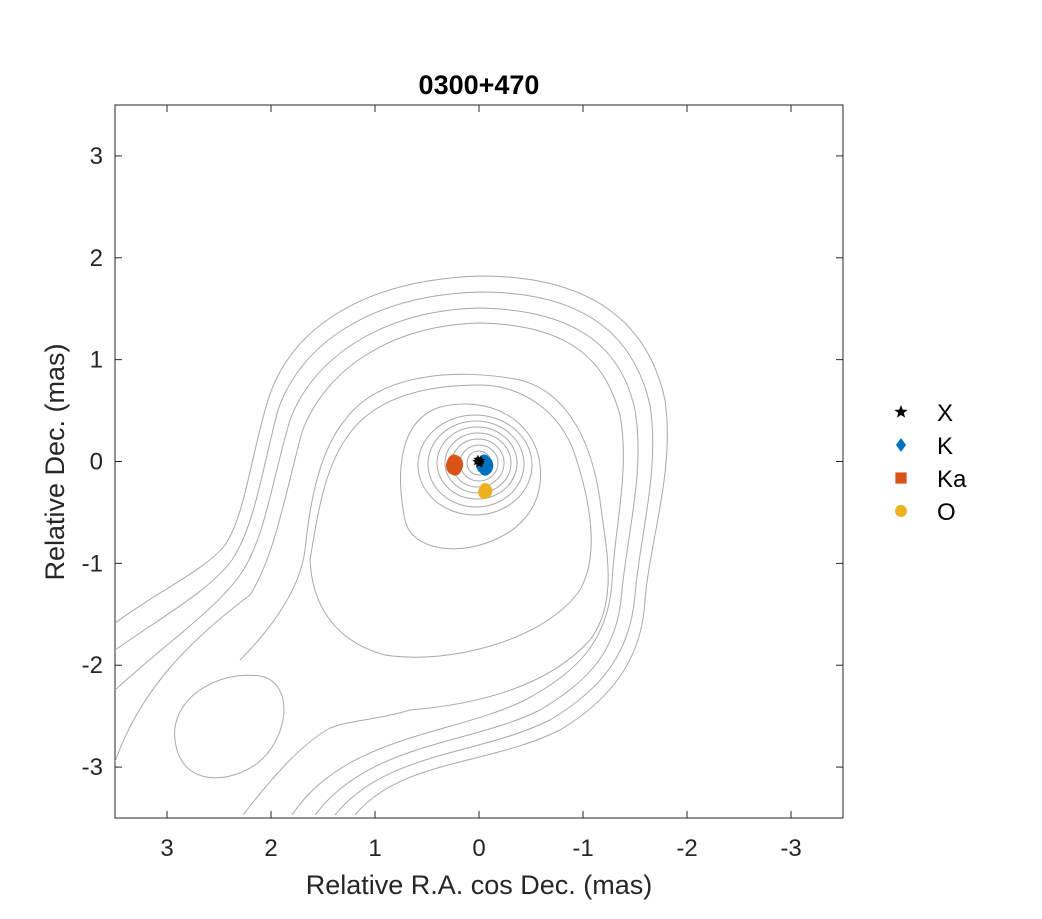 The image size is (1042, 919). What do you see at coordinates (901, 511) in the screenshot?
I see `legend-marker-o` at bounding box center [901, 511].